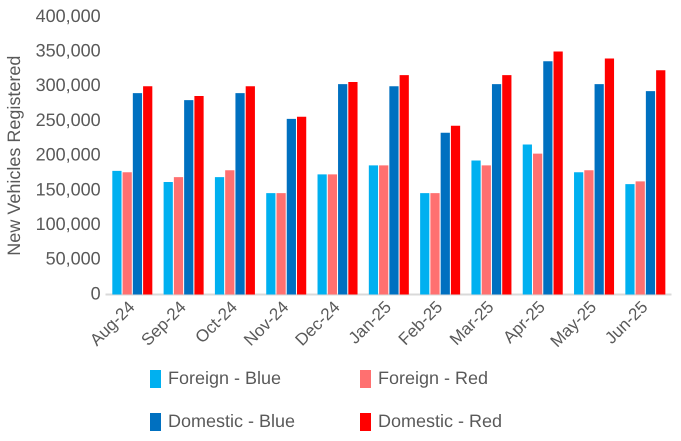 The width and height of the screenshot is (681, 441). I want to click on y-tick-label: 350,000, so click(68, 50).